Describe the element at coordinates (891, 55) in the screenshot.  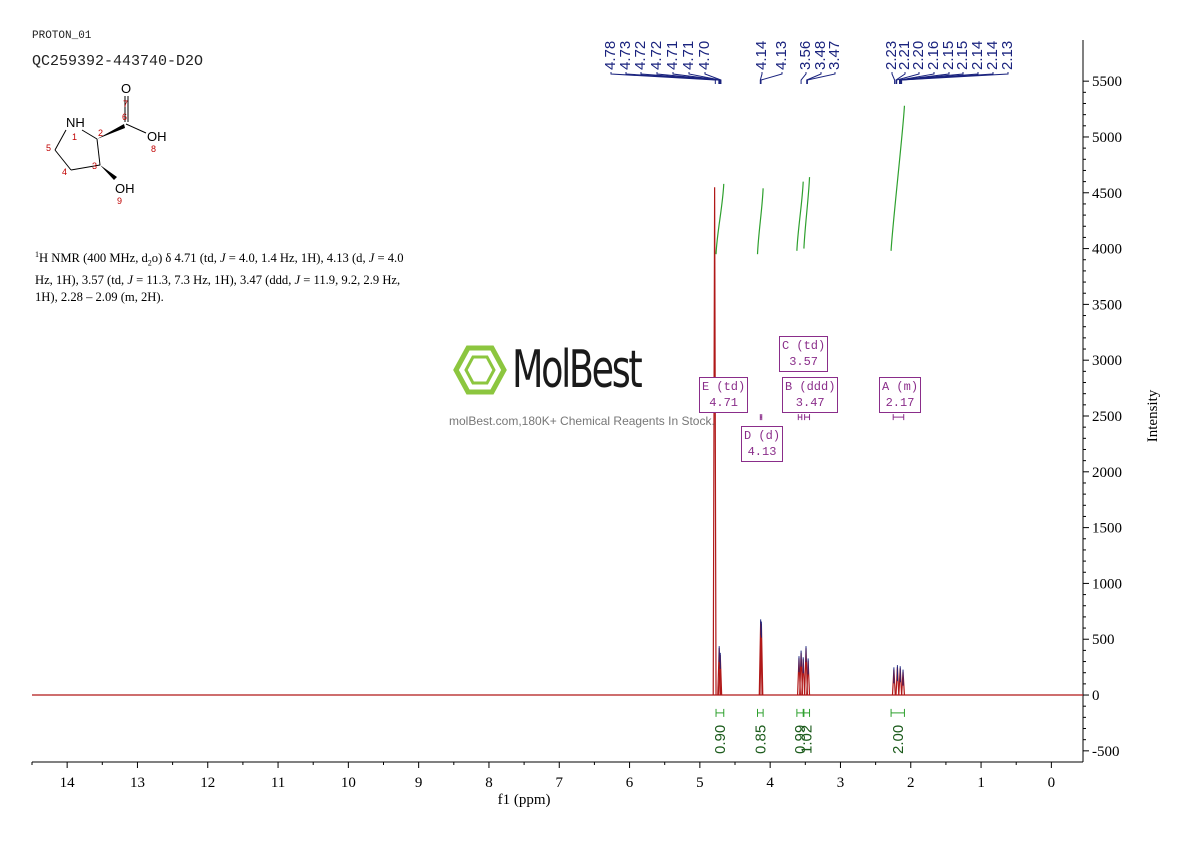
I see `peak-label: 2.23` at that location.